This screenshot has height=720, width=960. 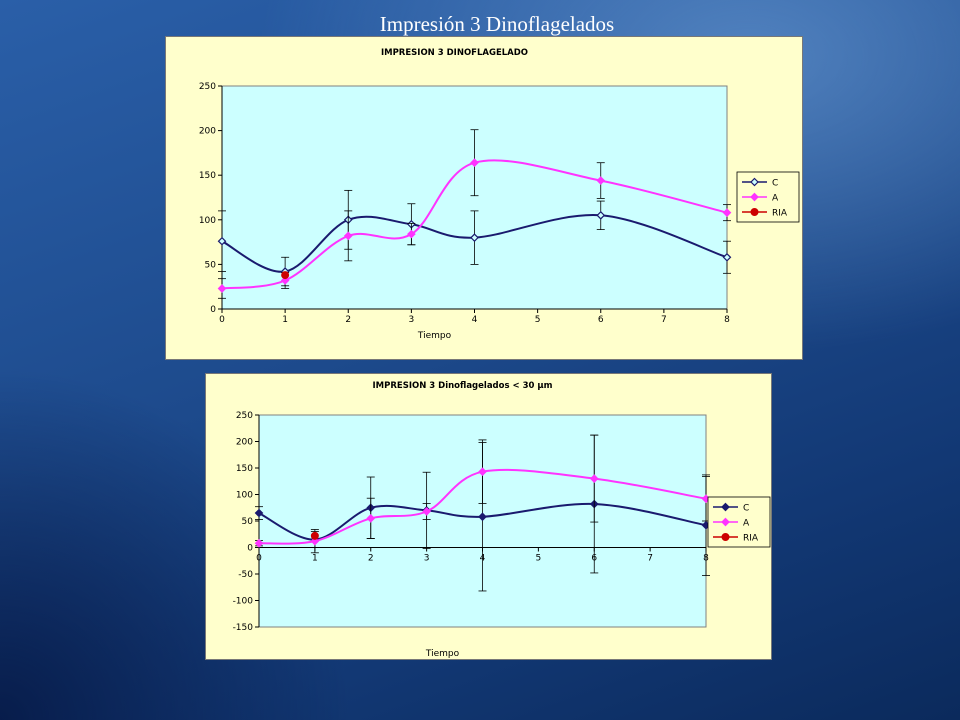 What do you see at coordinates (497, 24) in the screenshot?
I see `slide-title: Impresión 3 Dinoflagelados` at bounding box center [497, 24].